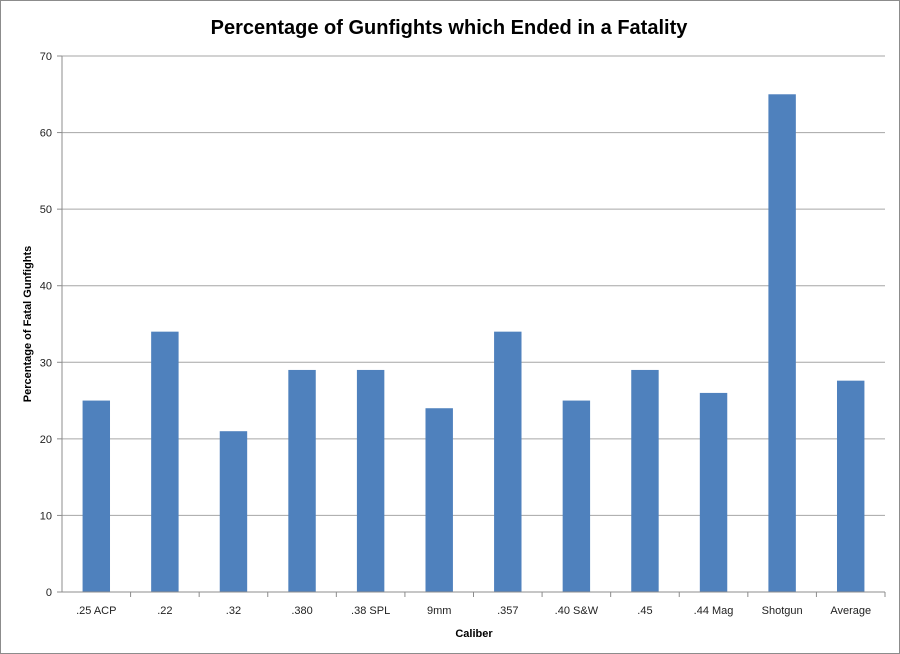 Image resolution: width=900 pixels, height=654 pixels. Describe the element at coordinates (714, 611) in the screenshot. I see `x-tick-label: .44 Mag` at that location.